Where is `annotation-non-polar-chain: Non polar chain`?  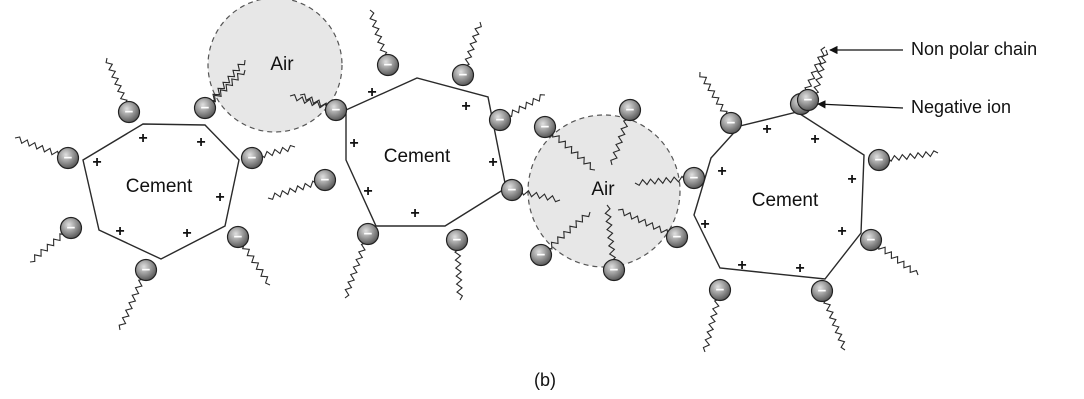 annotation-non-polar-chain: Non polar chain is located at coordinates (933, 49).